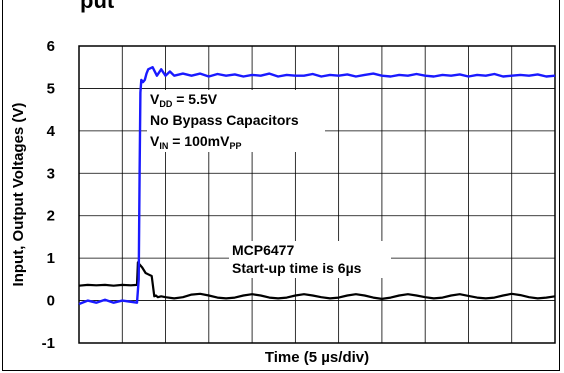 This screenshot has height=373, width=564. Describe the element at coordinates (51, 216) in the screenshot. I see `y-tick-label: 2` at that location.